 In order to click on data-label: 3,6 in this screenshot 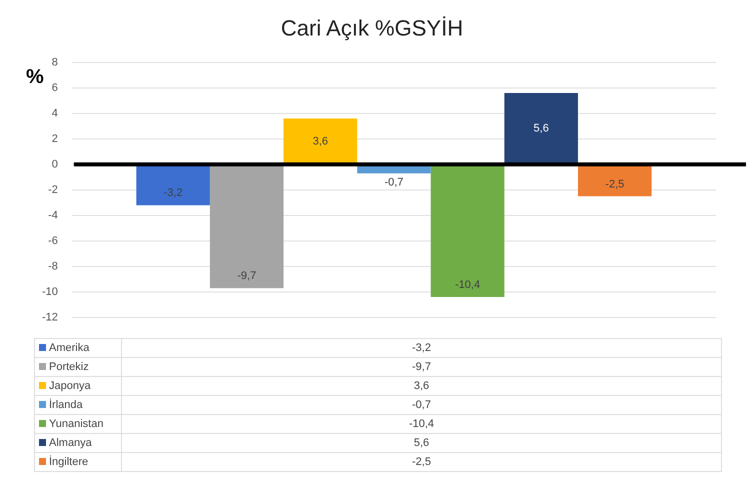, I will do `click(320, 141)`.